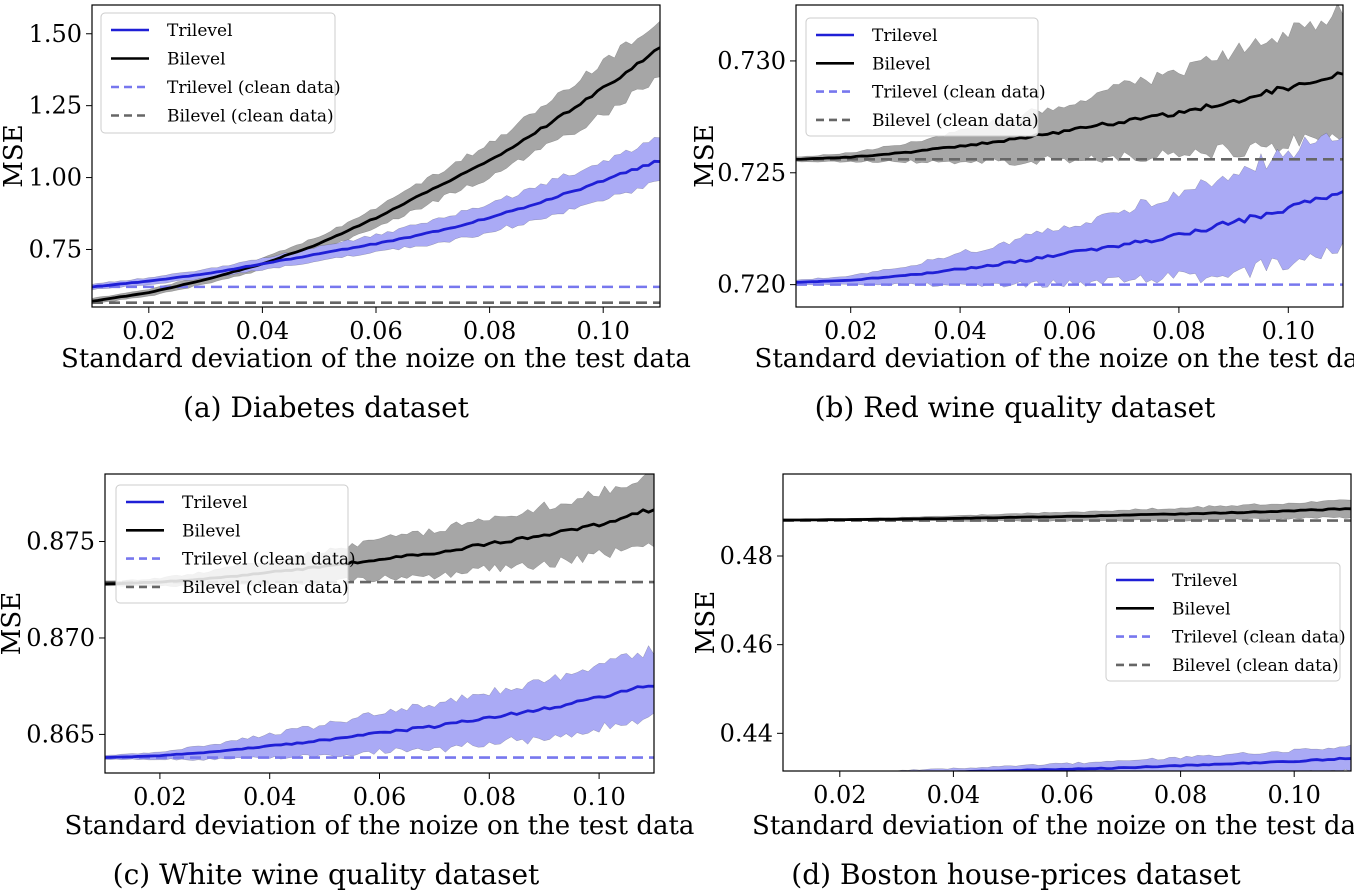  Describe the element at coordinates (746, 556) in the screenshot. I see `y-tick-label: 0.48` at that location.